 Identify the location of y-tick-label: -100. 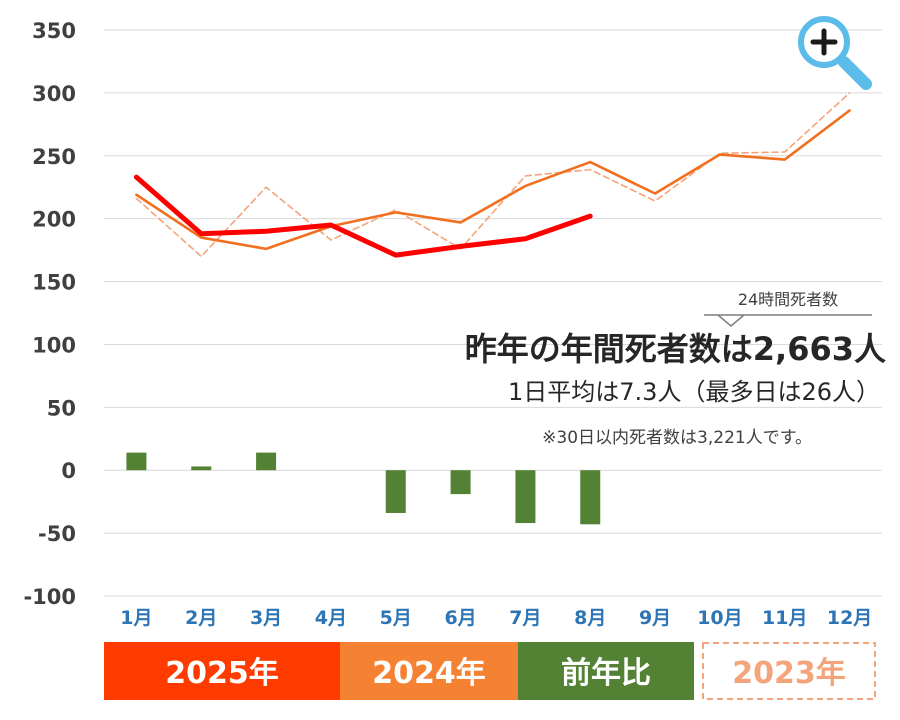
(49, 597).